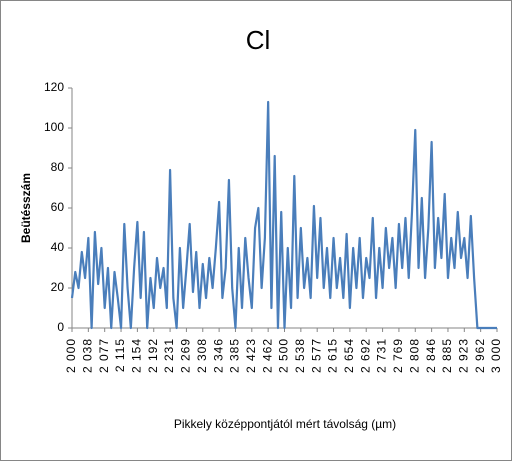  What do you see at coordinates (169, 355) in the screenshot?
I see `x-tick-label: 2 231` at bounding box center [169, 355].